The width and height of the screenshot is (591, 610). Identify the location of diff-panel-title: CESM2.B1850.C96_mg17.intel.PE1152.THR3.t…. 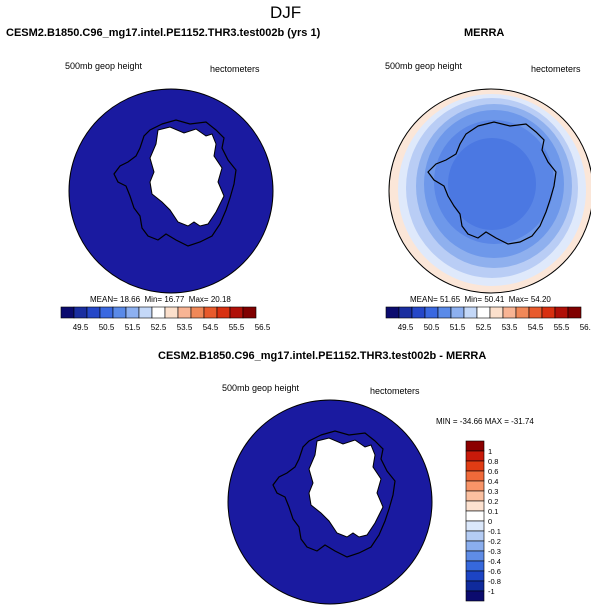
(322, 356).